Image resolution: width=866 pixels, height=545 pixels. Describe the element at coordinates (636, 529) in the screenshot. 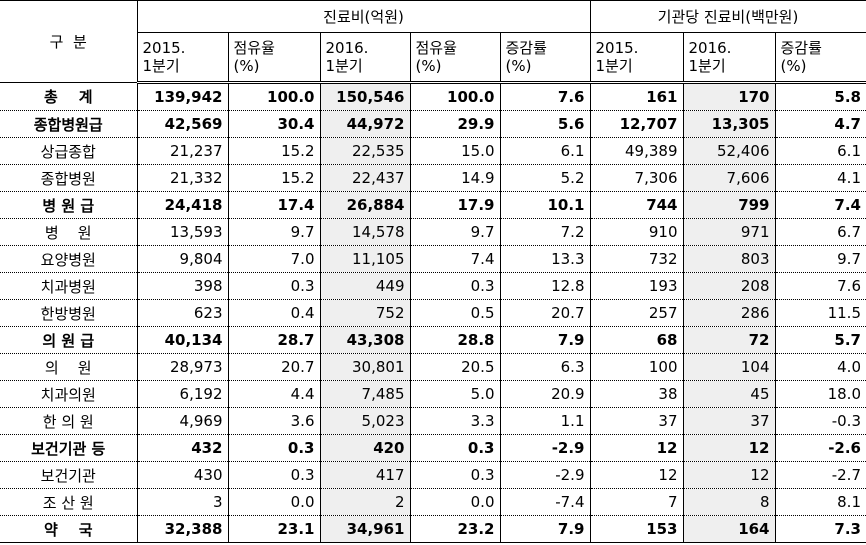

I see `table-cell: 153` at that location.